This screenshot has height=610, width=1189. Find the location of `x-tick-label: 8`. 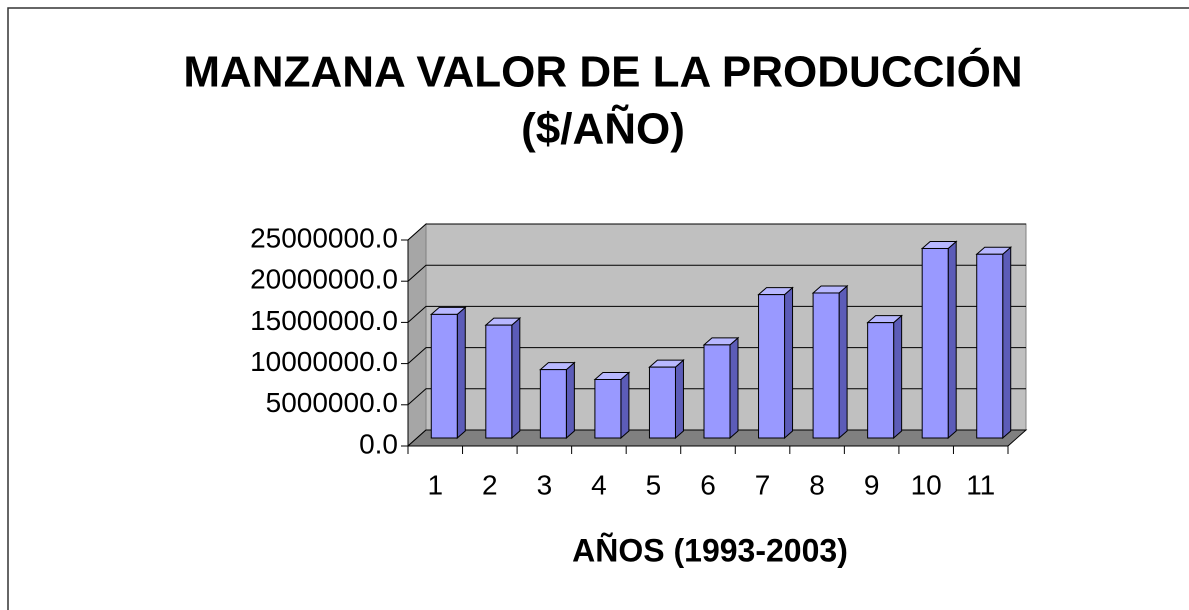

x-tick-label: 8 is located at coordinates (817, 484).